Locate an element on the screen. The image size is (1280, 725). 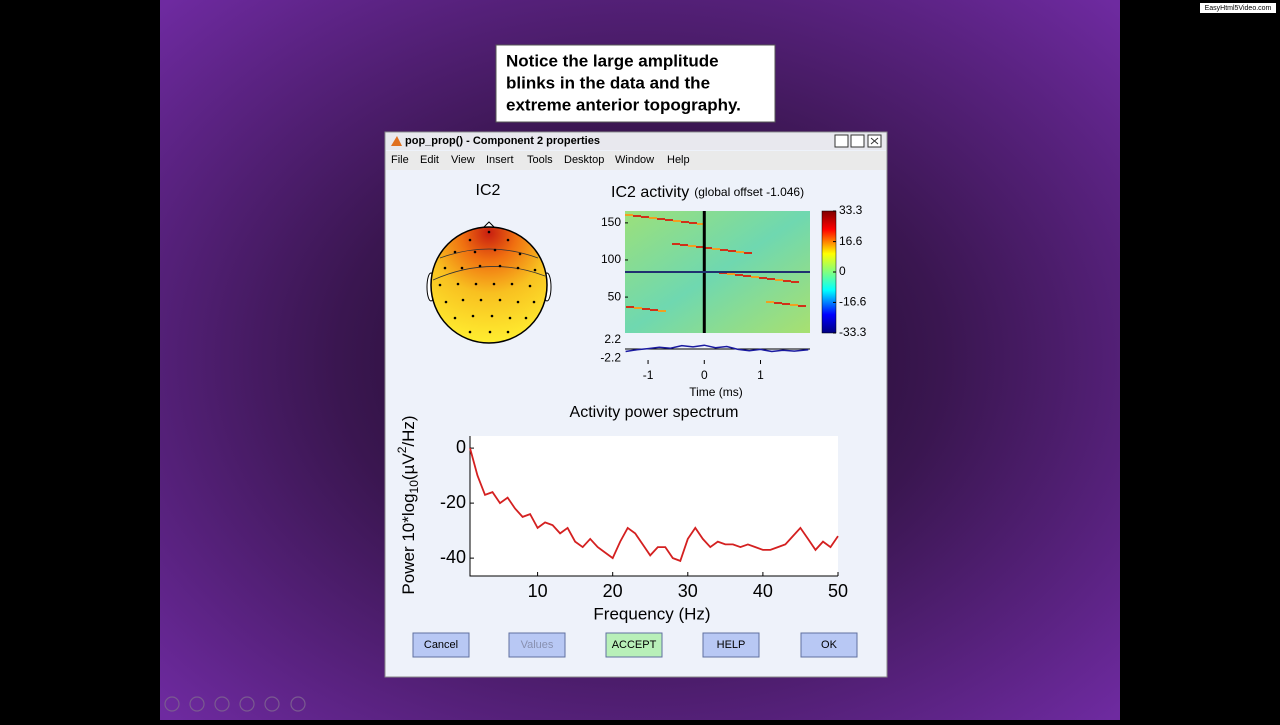
topo-plot is located at coordinates (489, 282).